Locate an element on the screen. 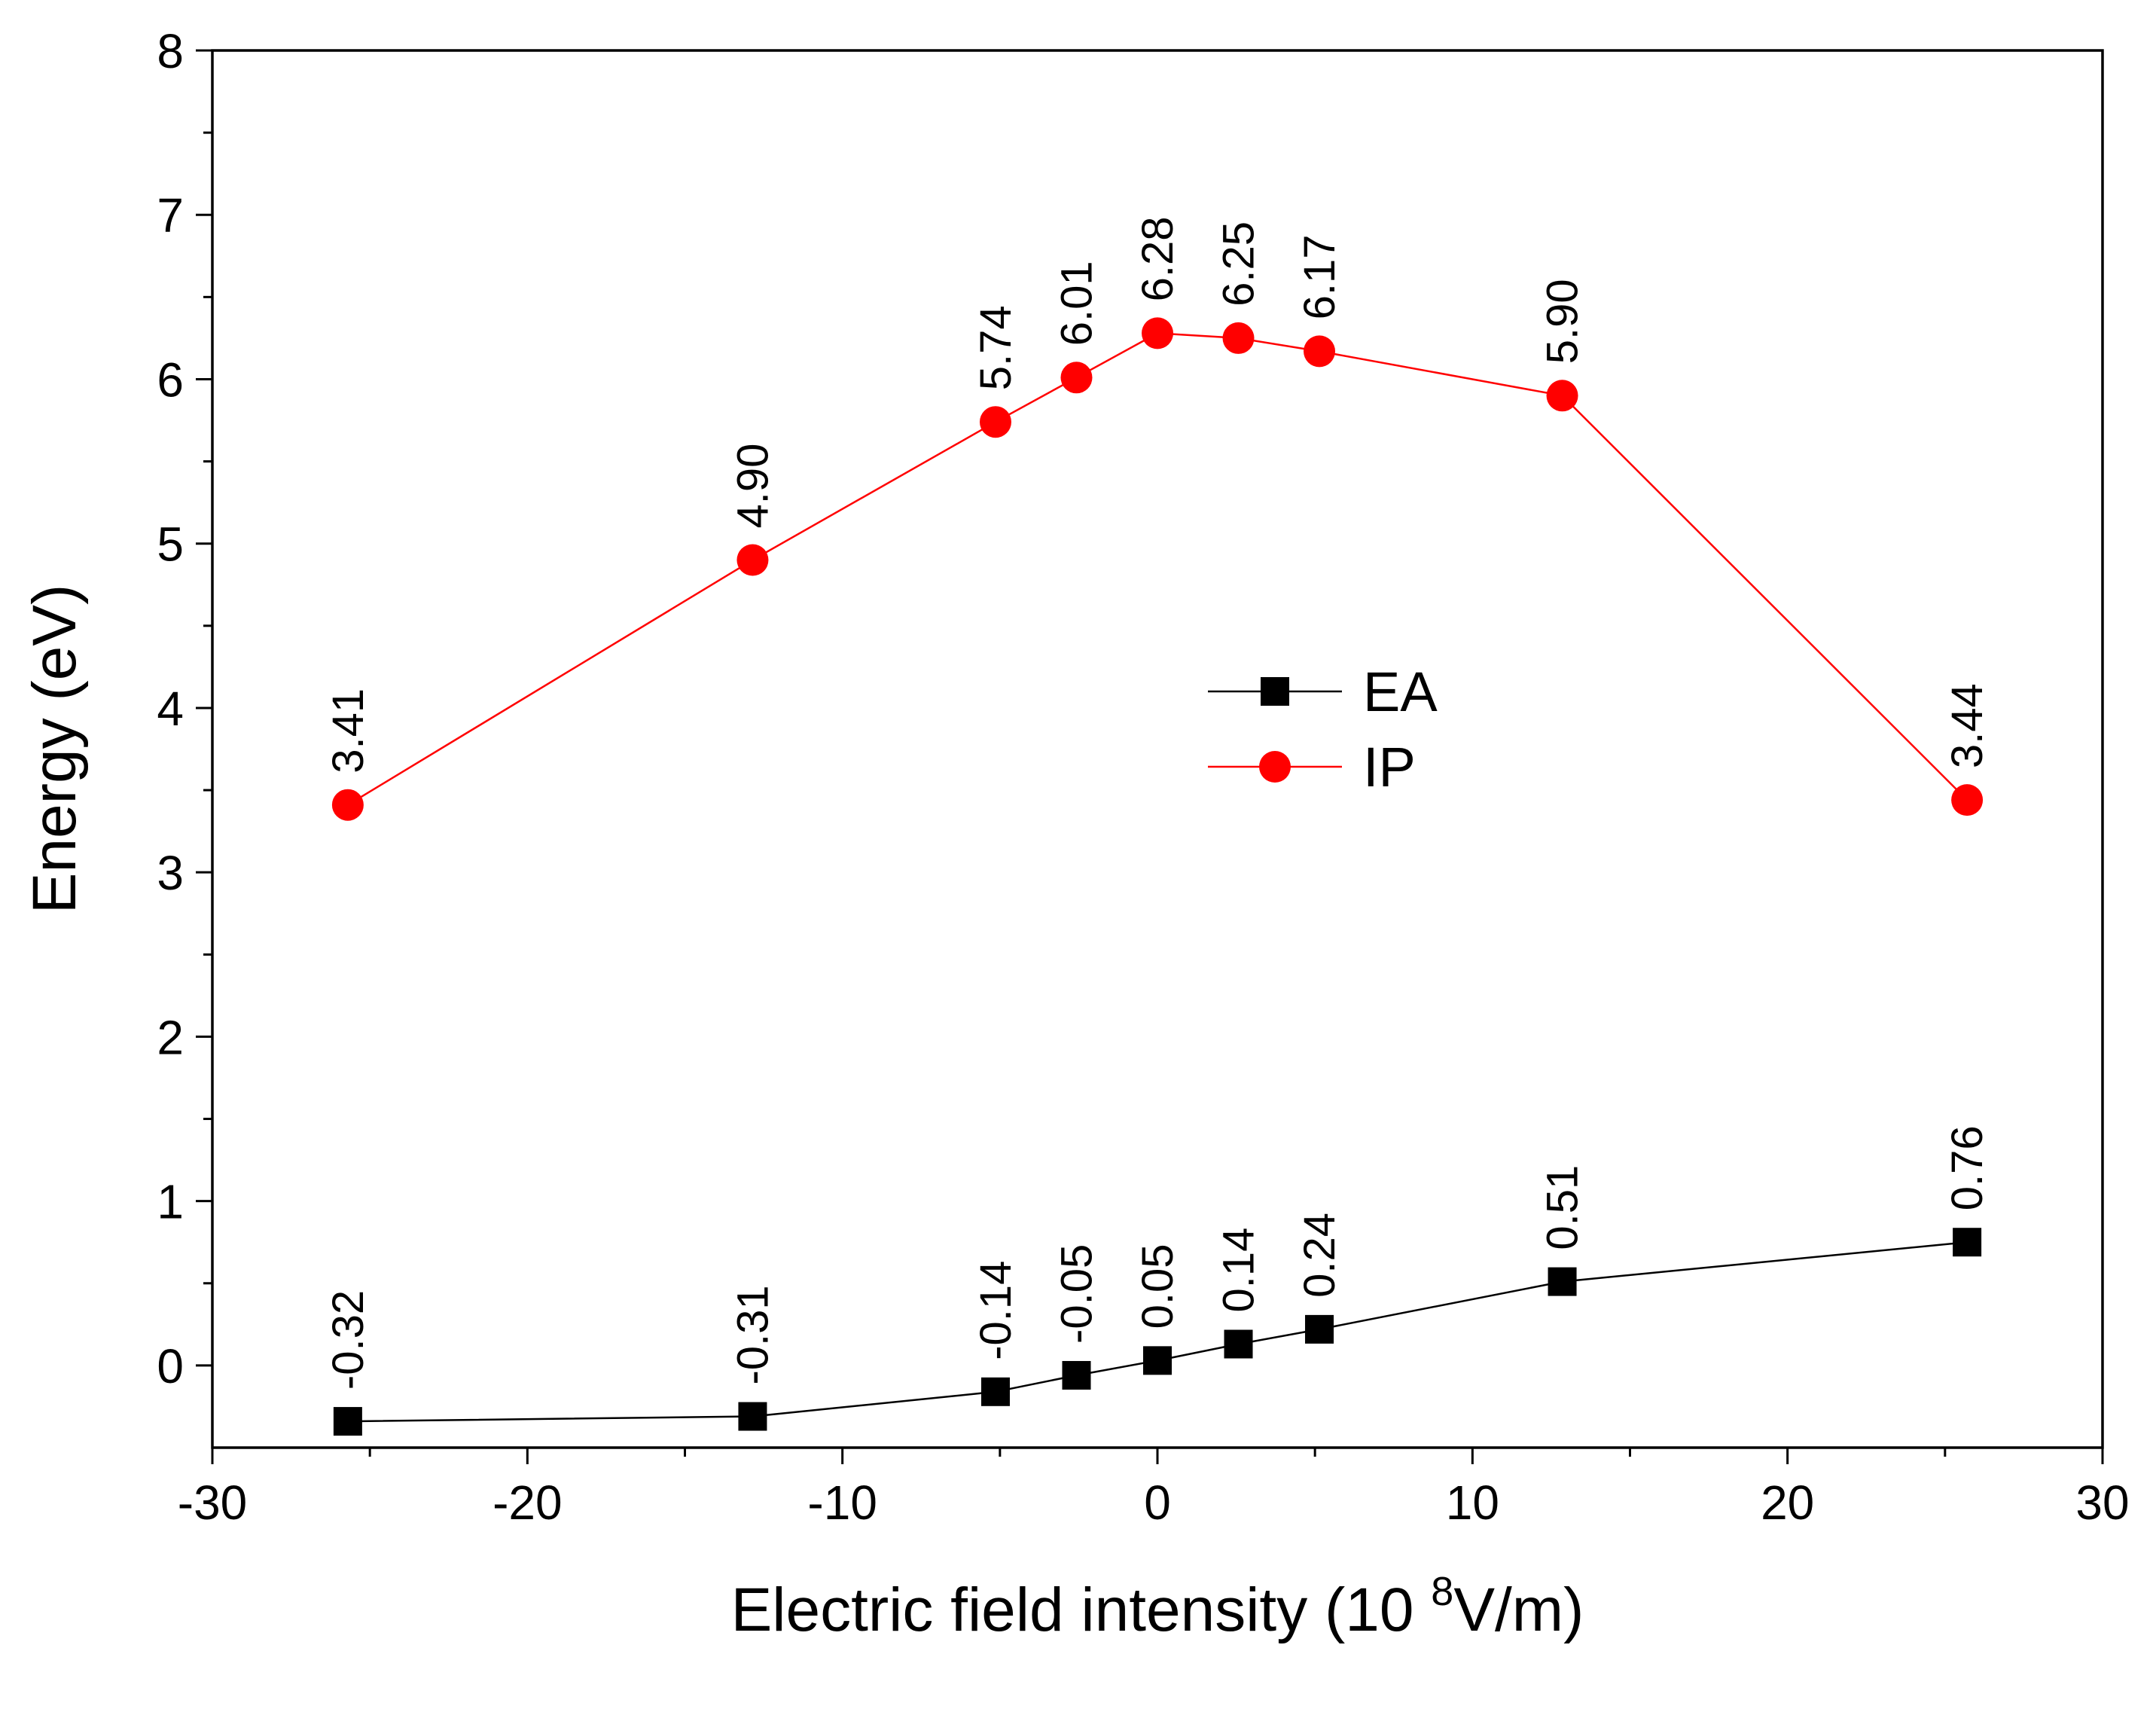 The image size is (2156, 1709). y-tick-label: 5 is located at coordinates (170, 544).